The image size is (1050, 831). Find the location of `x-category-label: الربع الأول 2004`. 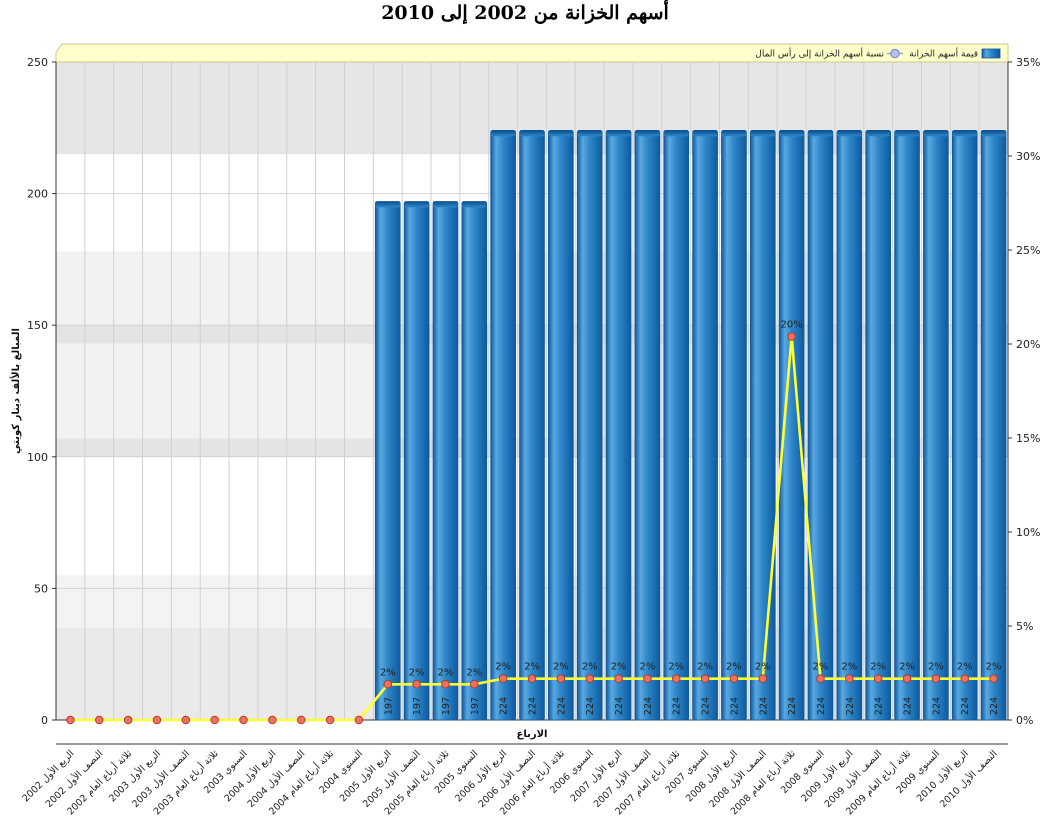

x-category-label: الربع الأول 2004 is located at coordinates (250, 776).